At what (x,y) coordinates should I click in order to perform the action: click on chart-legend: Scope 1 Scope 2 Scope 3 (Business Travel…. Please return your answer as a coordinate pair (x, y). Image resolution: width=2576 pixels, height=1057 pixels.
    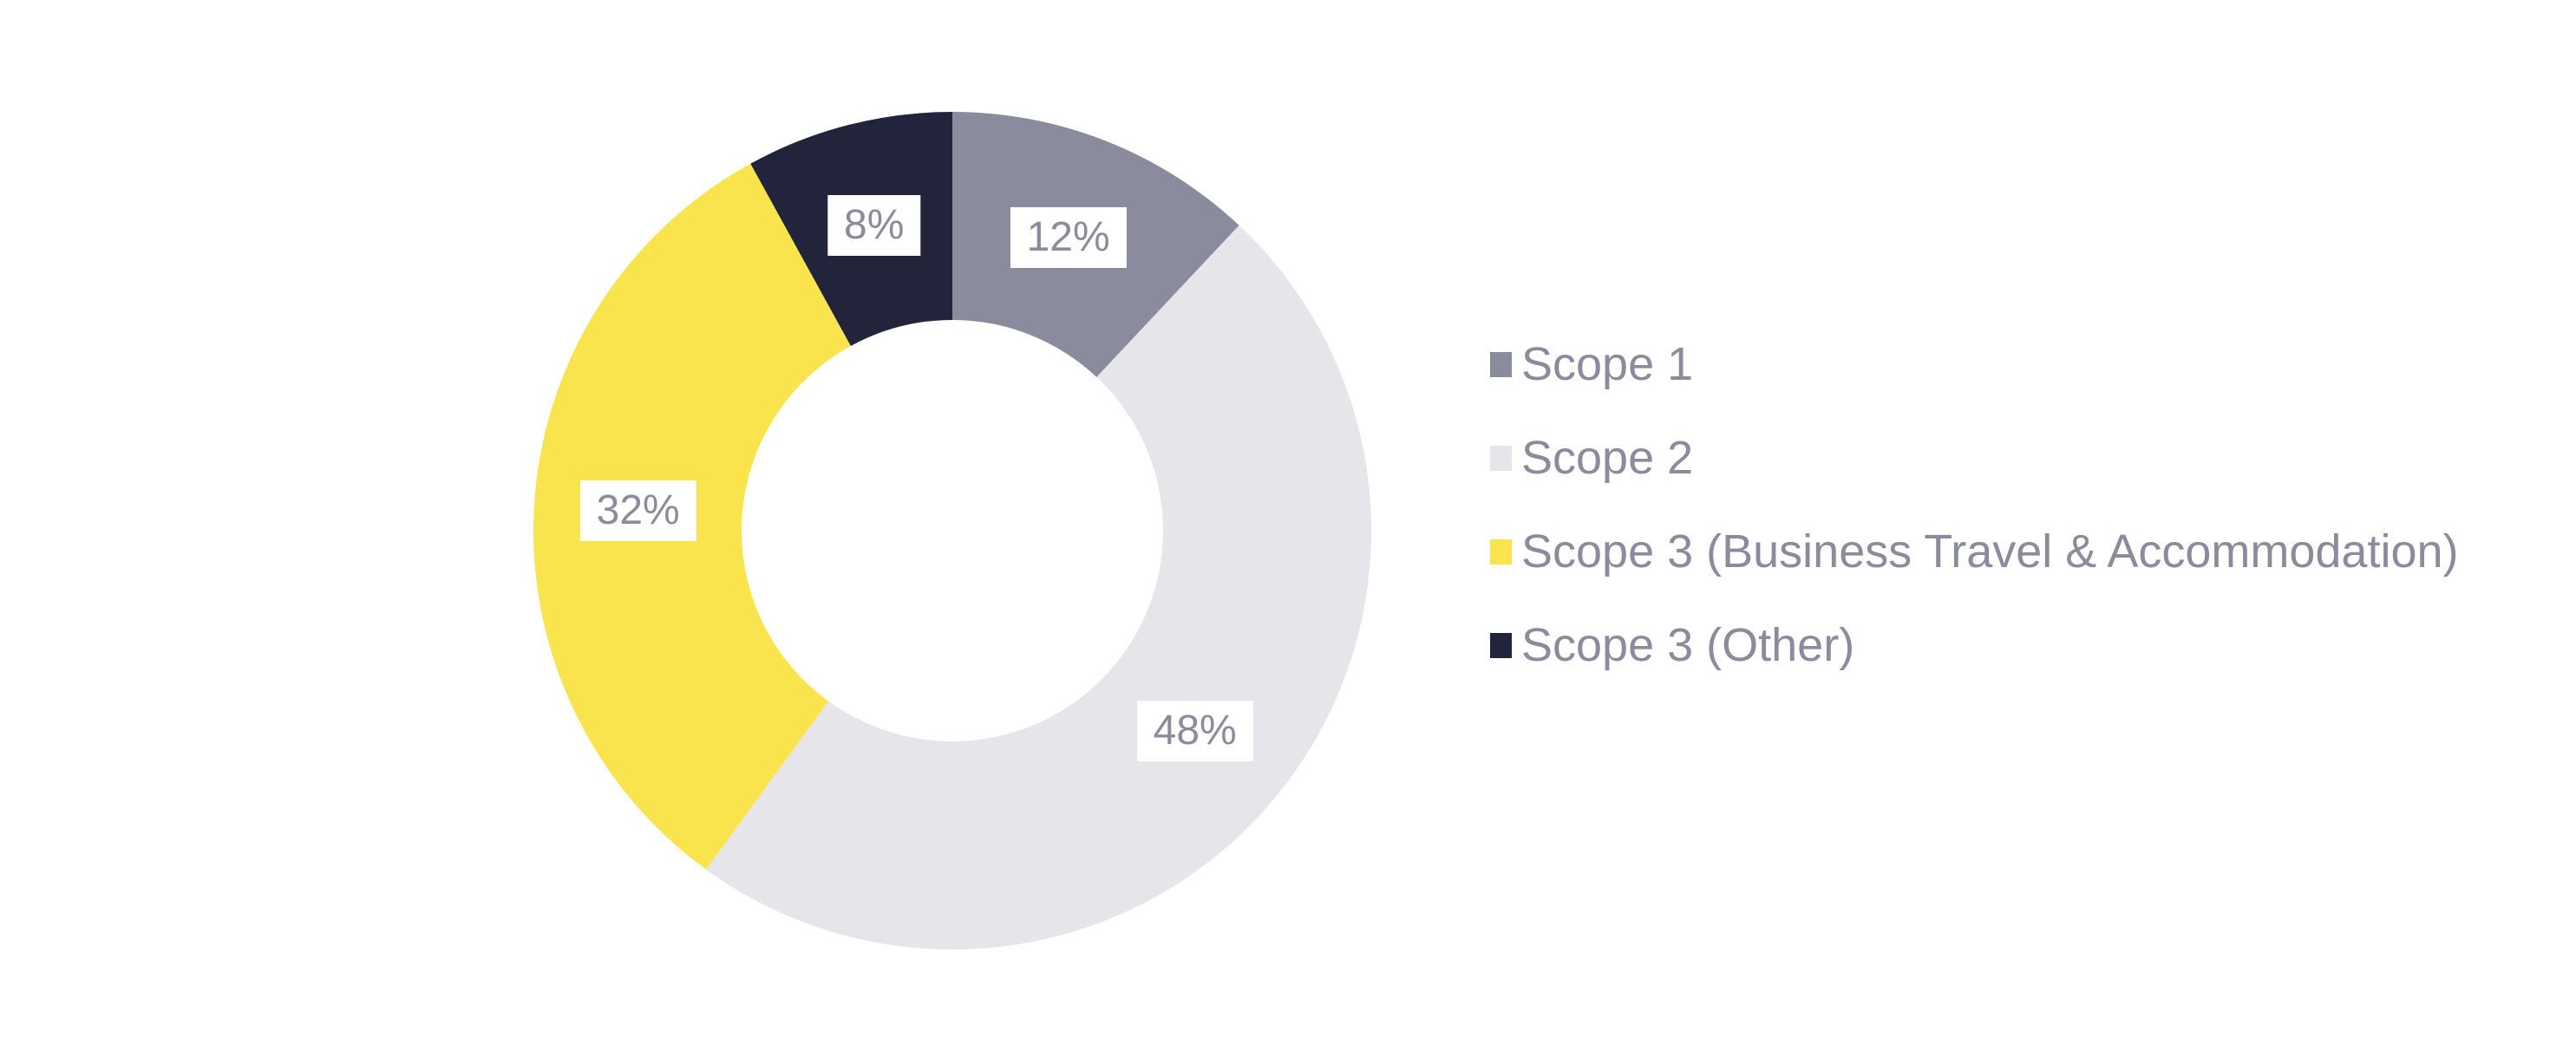
    Looking at the image, I should click on (1974, 523).